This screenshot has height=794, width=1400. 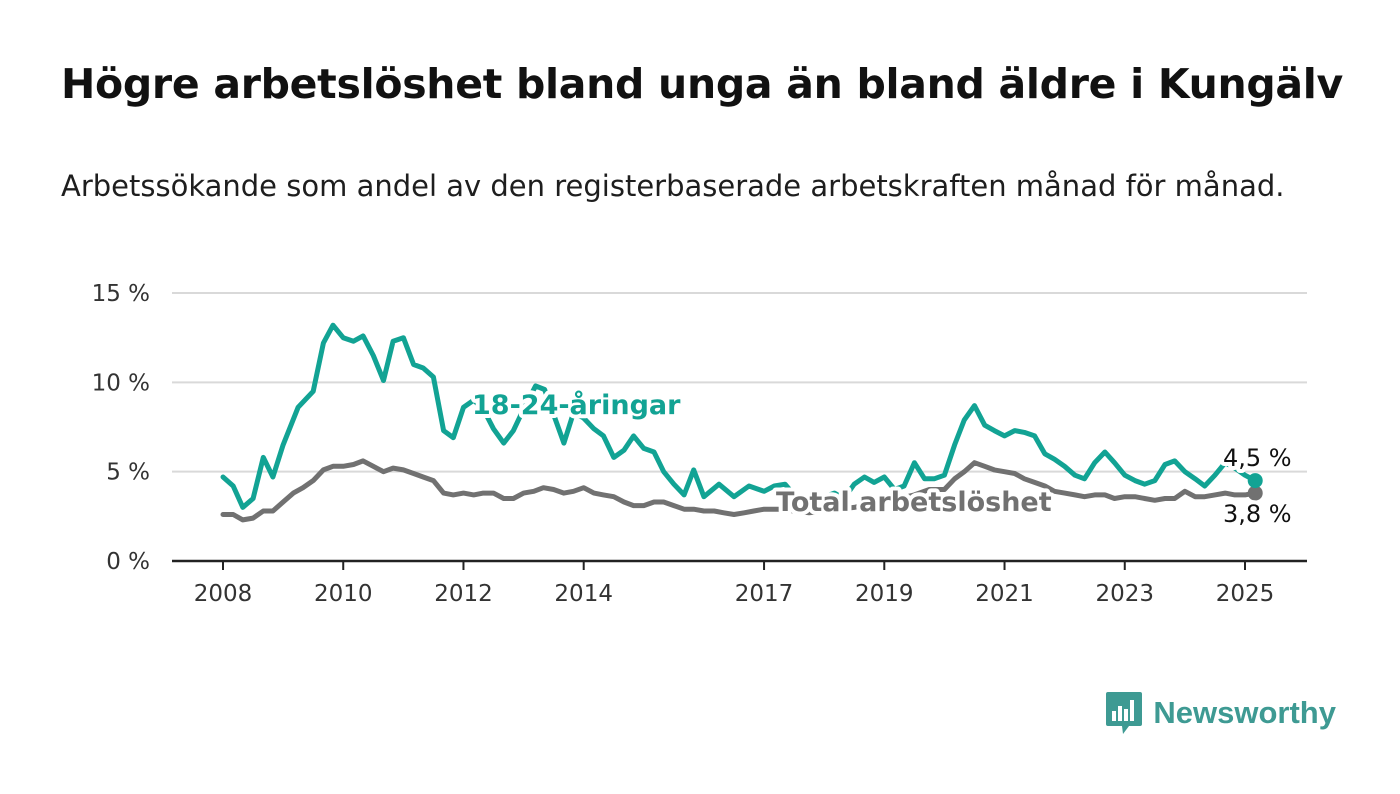 I want to click on y-tick-label: 5 %, so click(x=128, y=473).